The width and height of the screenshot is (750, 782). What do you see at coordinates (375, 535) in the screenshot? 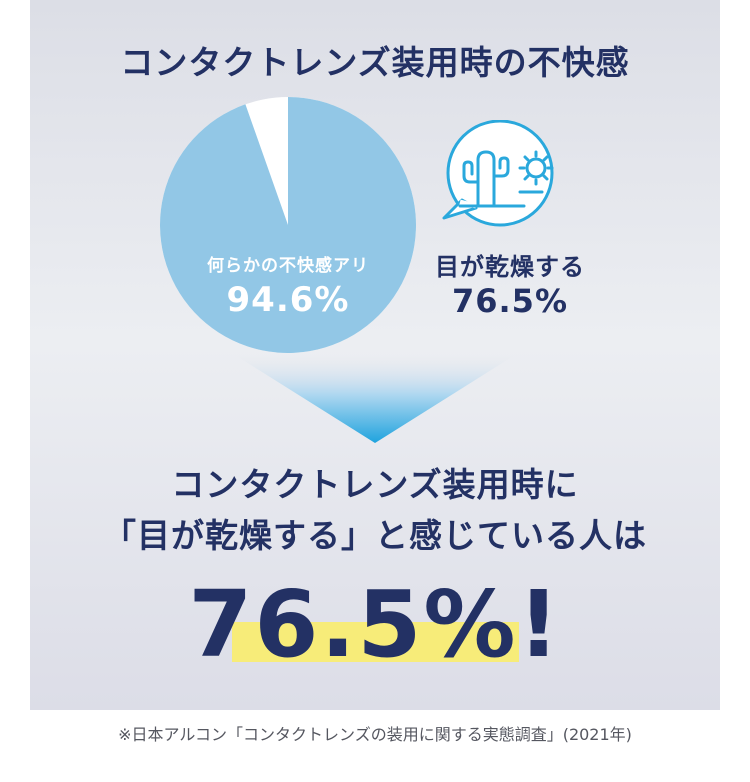
I see `result-text-line2: 「目が乾燥する」と感じている人は` at bounding box center [375, 535].